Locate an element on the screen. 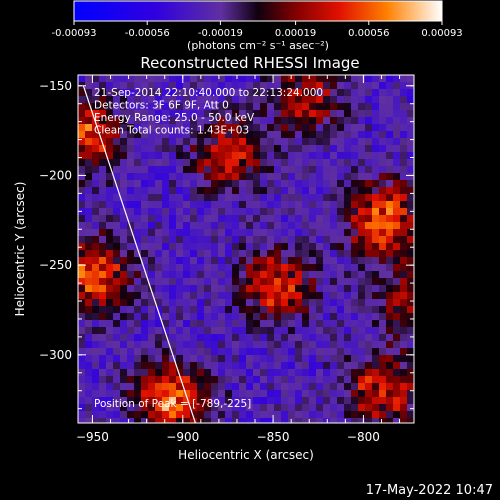  colorbar-tick-label: -0.00019 is located at coordinates (220, 33).